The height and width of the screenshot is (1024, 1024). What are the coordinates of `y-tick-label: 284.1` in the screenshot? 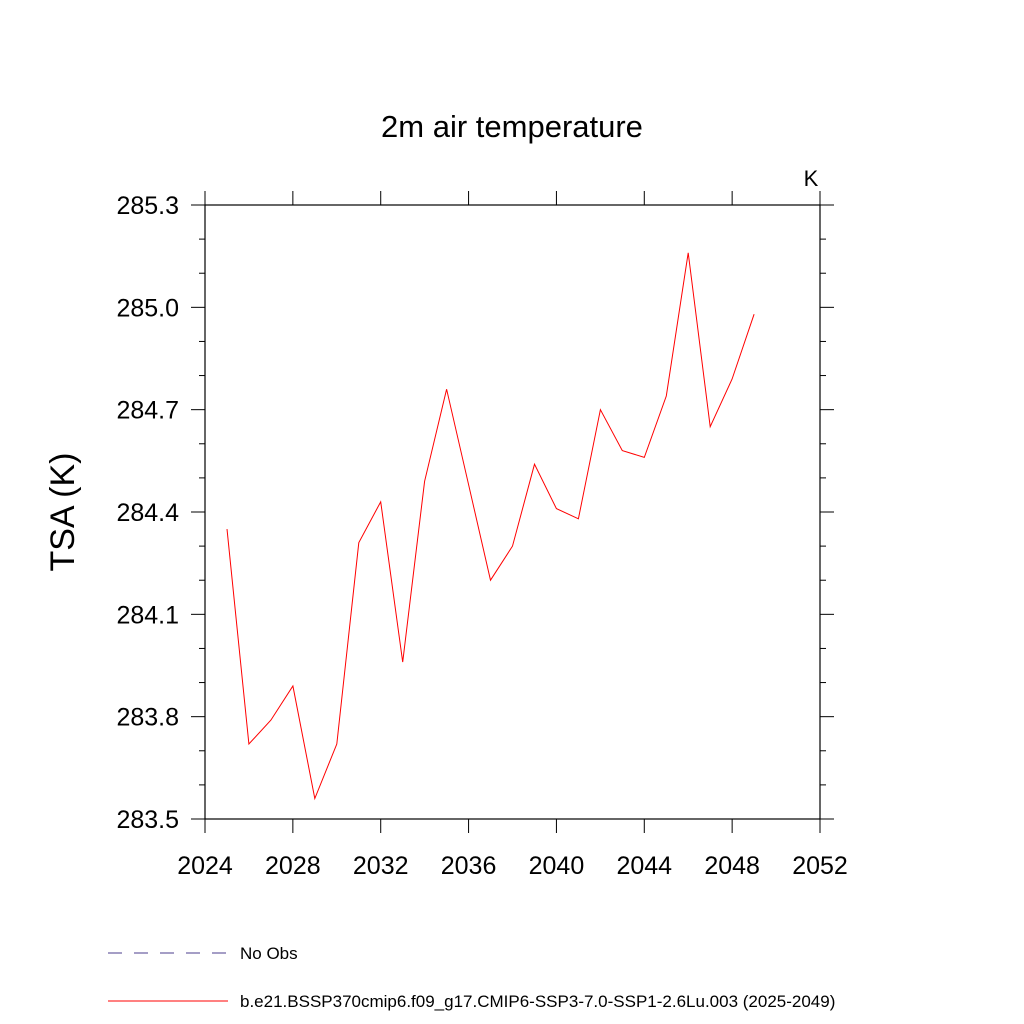 It's located at (147, 615).